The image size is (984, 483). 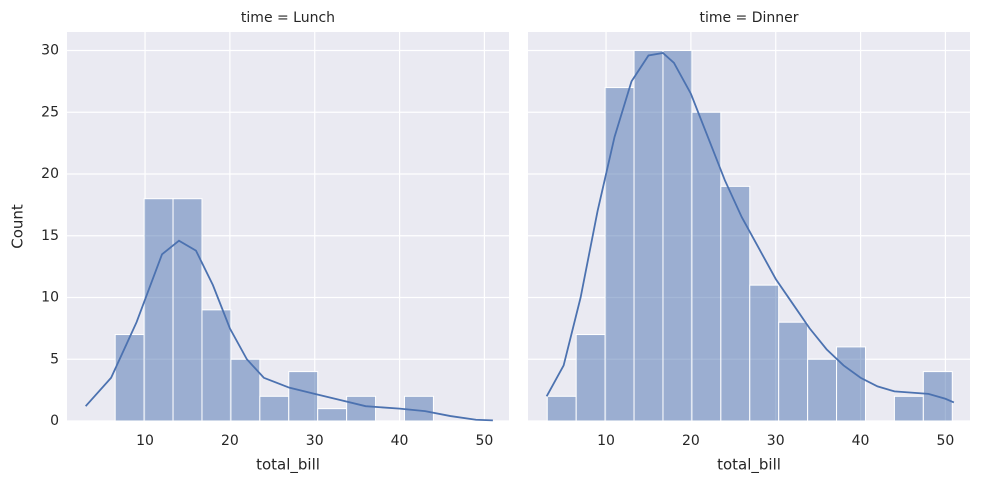 I want to click on y-tick-label: 0, so click(x=54, y=421).